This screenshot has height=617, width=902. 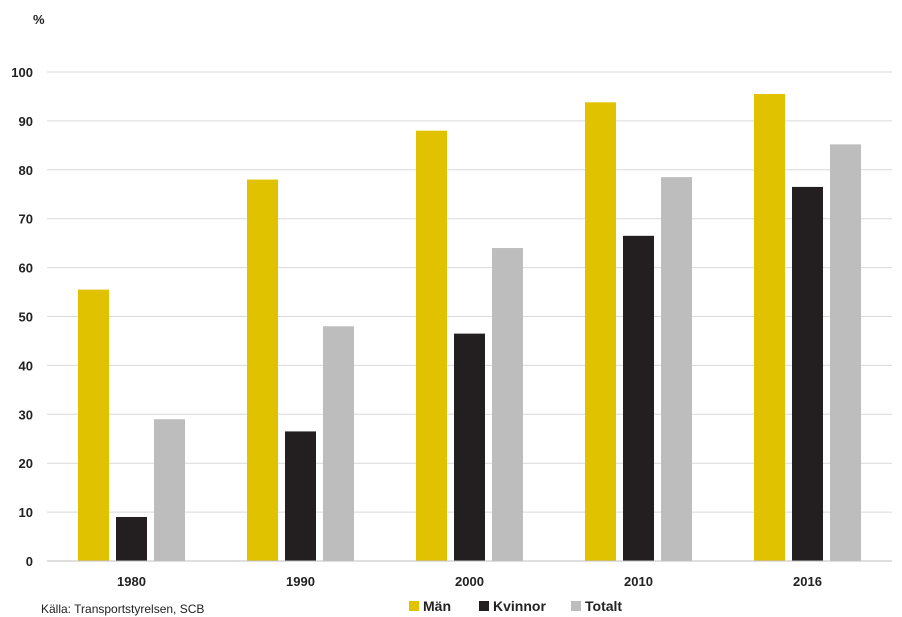 What do you see at coordinates (484, 606) in the screenshot?
I see `legend-swatch-Kvinnor` at bounding box center [484, 606].